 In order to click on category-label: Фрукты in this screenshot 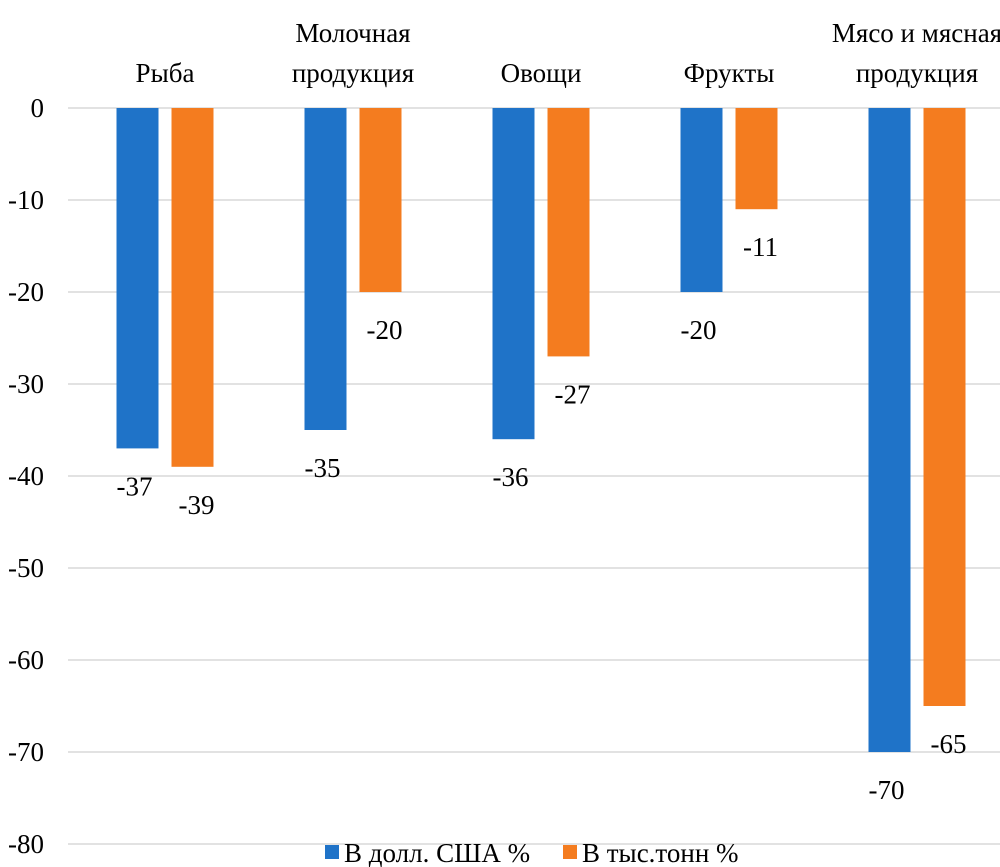, I will do `click(729, 73)`.